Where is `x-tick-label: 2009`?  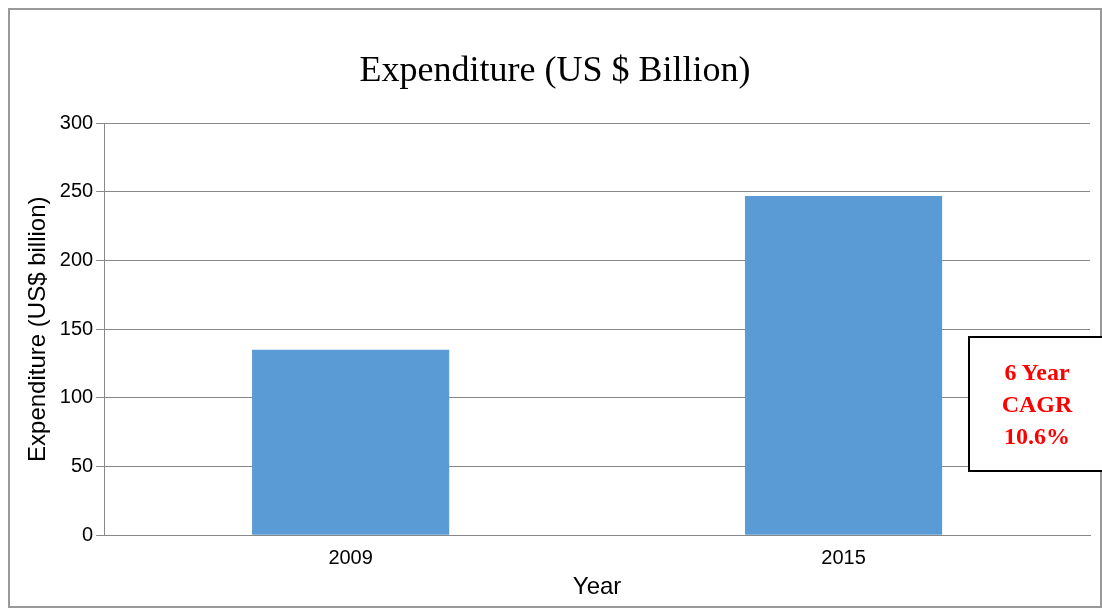
x-tick-label: 2009 is located at coordinates (350, 556).